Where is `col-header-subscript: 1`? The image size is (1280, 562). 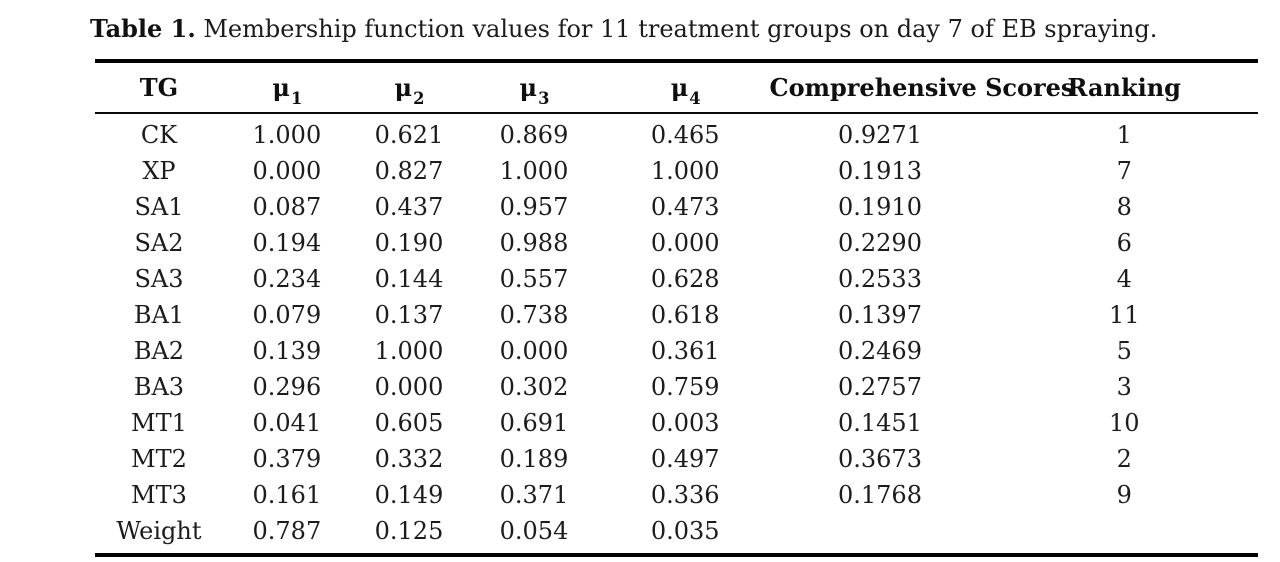
col-header-subscript: 1 is located at coordinates (296, 98).